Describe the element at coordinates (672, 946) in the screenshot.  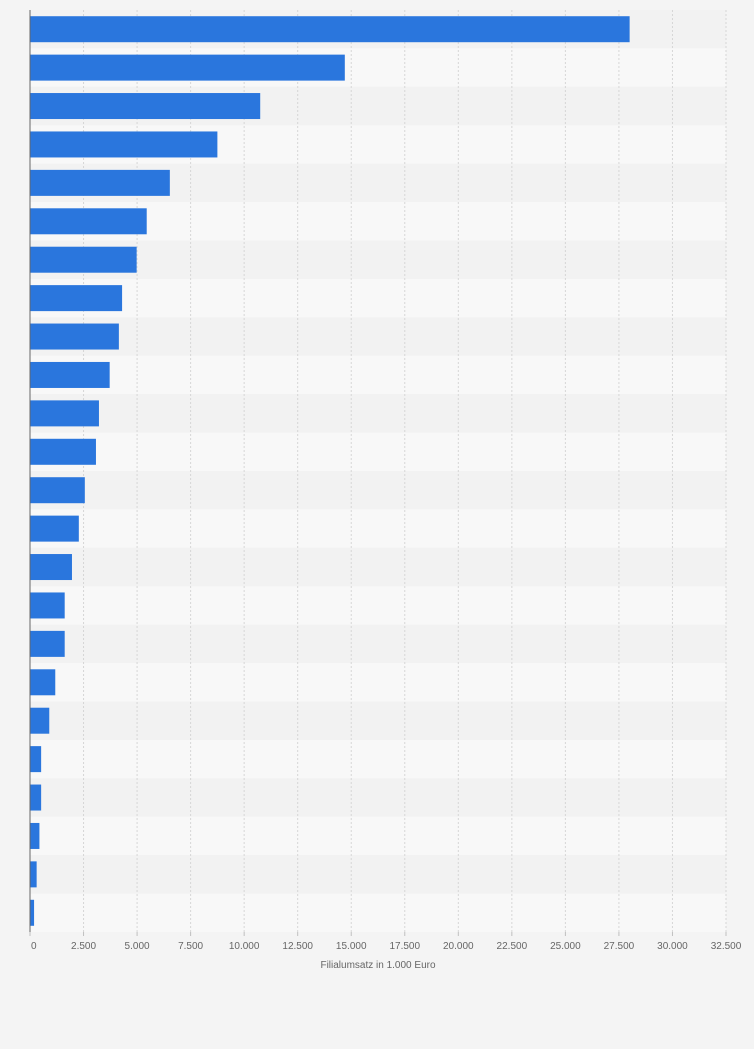
I see `x-tick-label: 30.000` at that location.